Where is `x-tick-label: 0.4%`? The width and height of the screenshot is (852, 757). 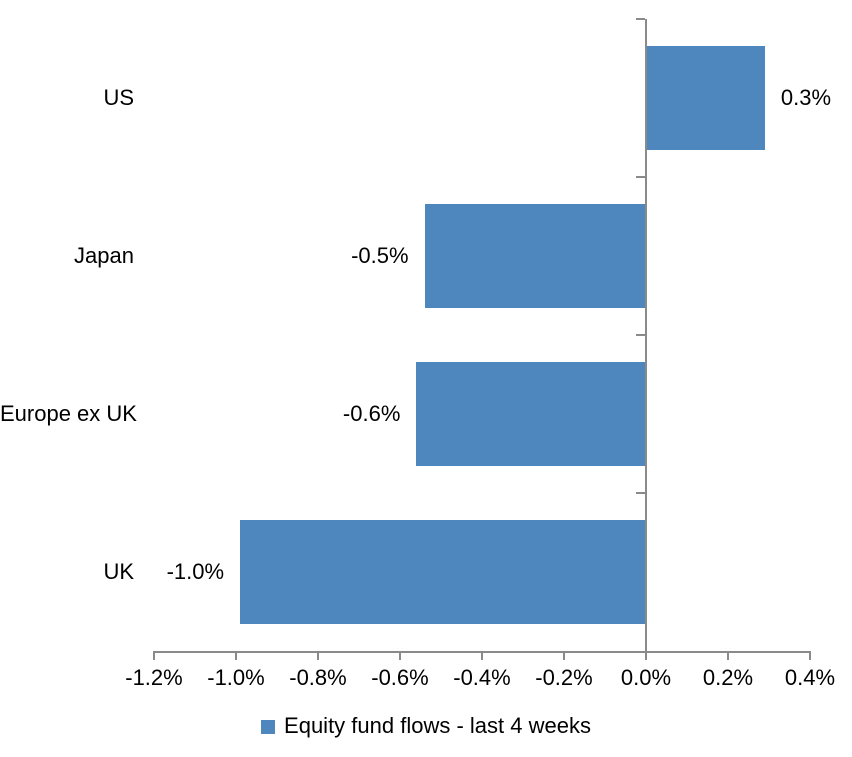
x-tick-label: 0.4% is located at coordinates (810, 677).